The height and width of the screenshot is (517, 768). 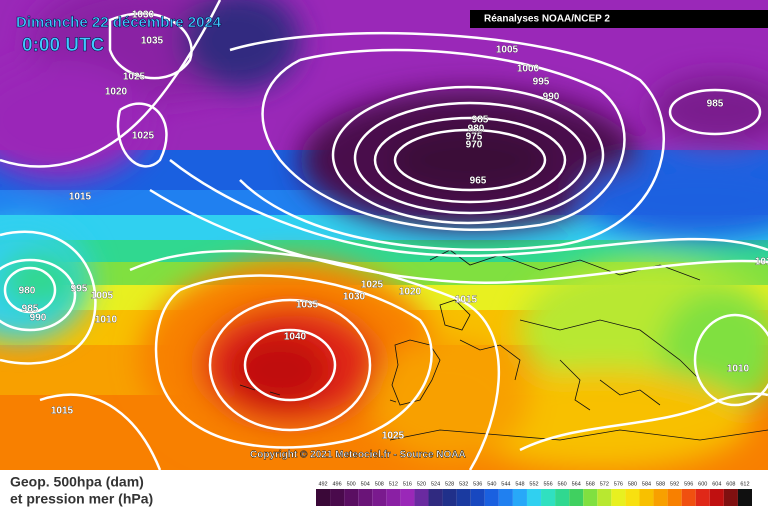 I want to click on isobar-label: 965, so click(x=478, y=181).